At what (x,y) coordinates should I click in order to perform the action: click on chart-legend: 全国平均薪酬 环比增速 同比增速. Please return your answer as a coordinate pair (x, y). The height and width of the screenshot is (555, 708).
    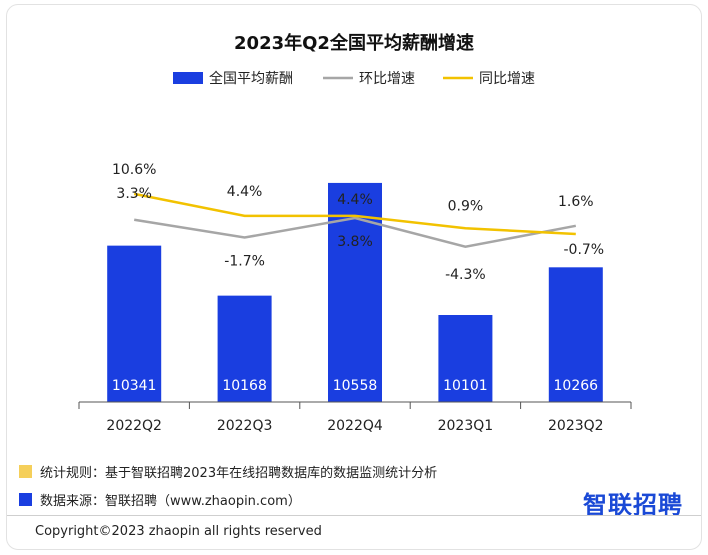
    Looking at the image, I should click on (354, 78).